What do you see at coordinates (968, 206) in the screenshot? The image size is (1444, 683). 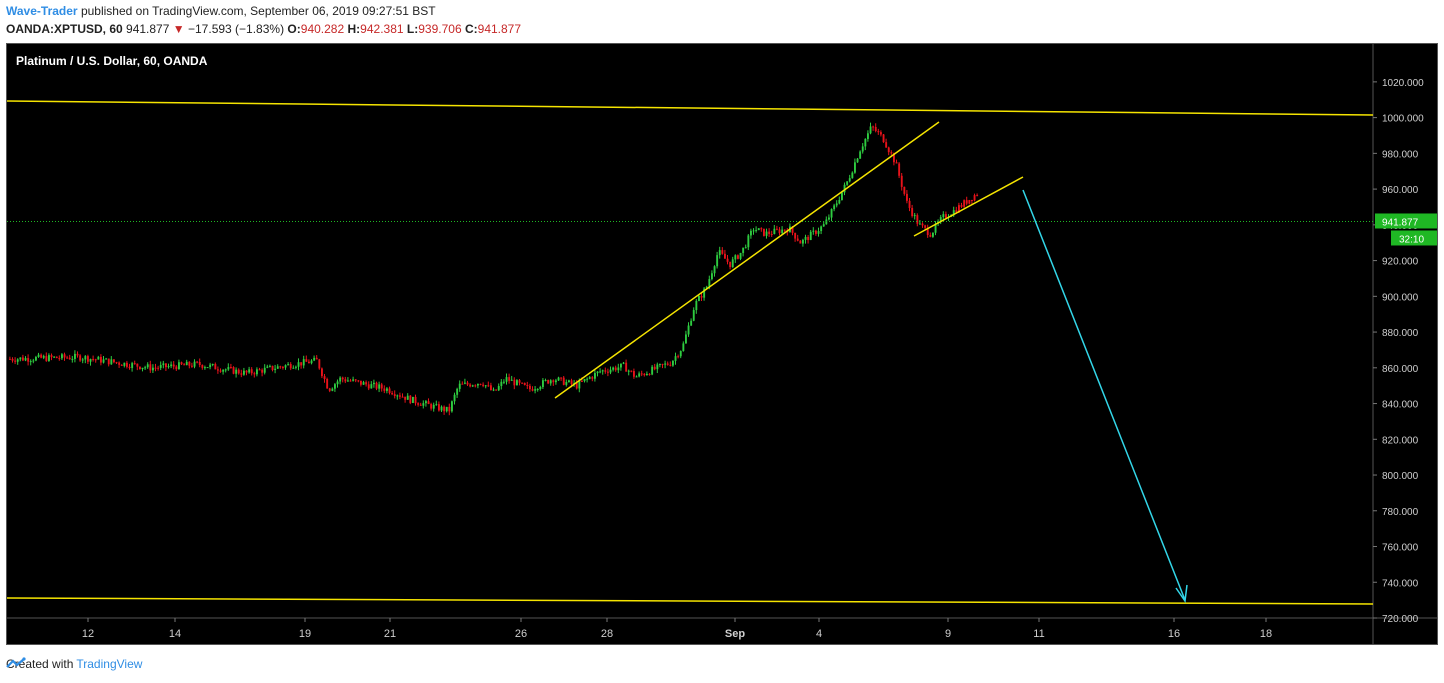 I see `flag-support-trendline` at bounding box center [968, 206].